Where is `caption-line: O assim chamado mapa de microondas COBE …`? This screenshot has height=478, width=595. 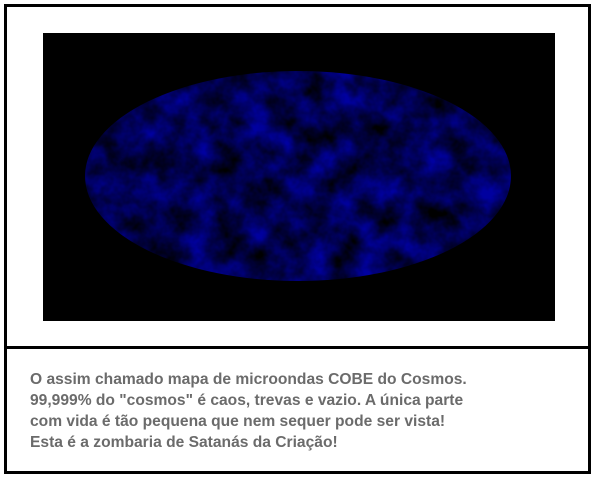 caption-line: O assim chamado mapa de microondas COBE … is located at coordinates (248, 379).